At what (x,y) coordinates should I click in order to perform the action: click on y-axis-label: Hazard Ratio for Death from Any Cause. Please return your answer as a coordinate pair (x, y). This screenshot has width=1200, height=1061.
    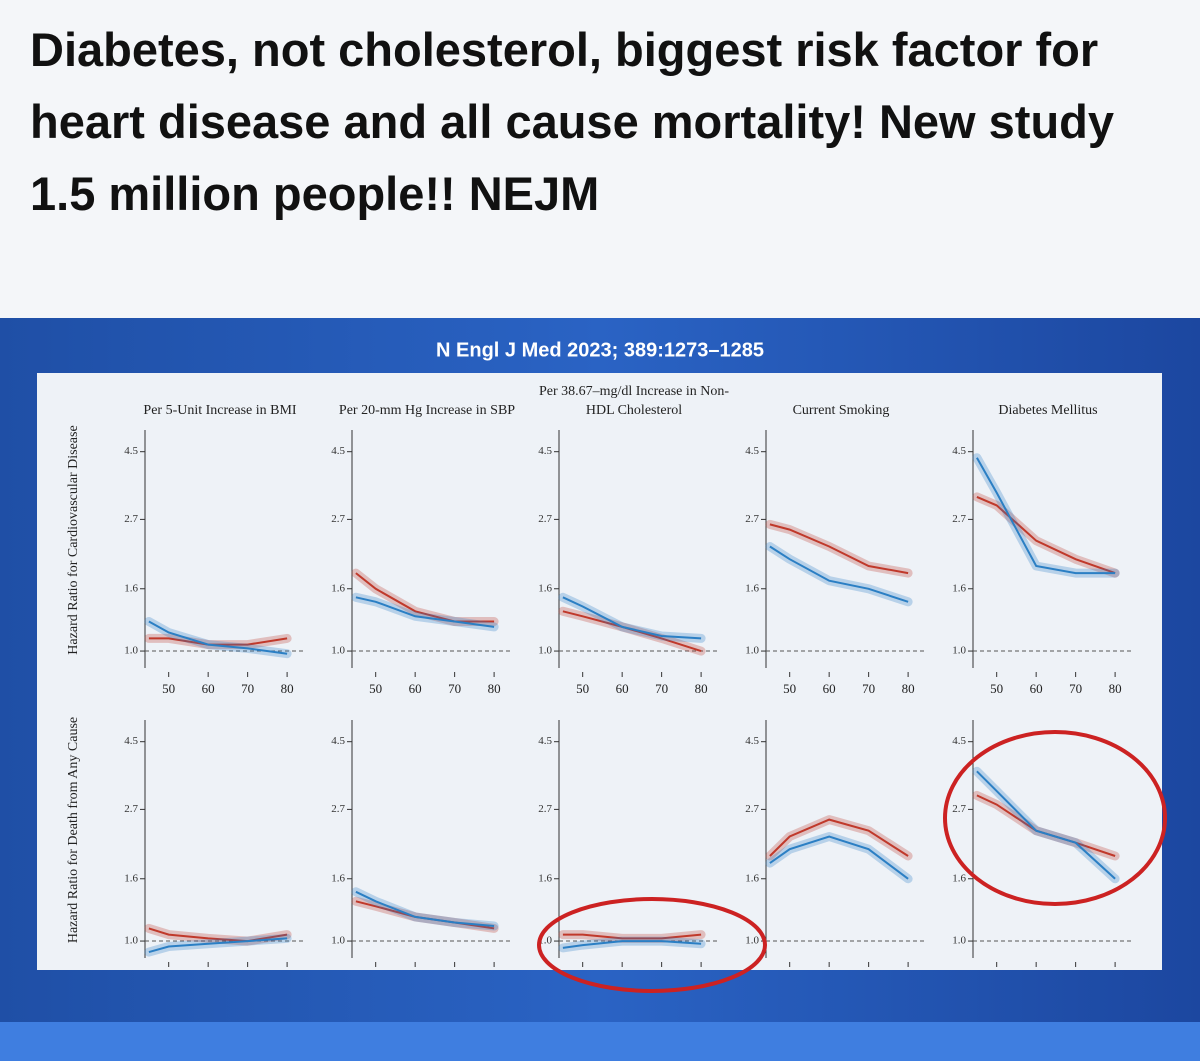
    Looking at the image, I should click on (73, 830).